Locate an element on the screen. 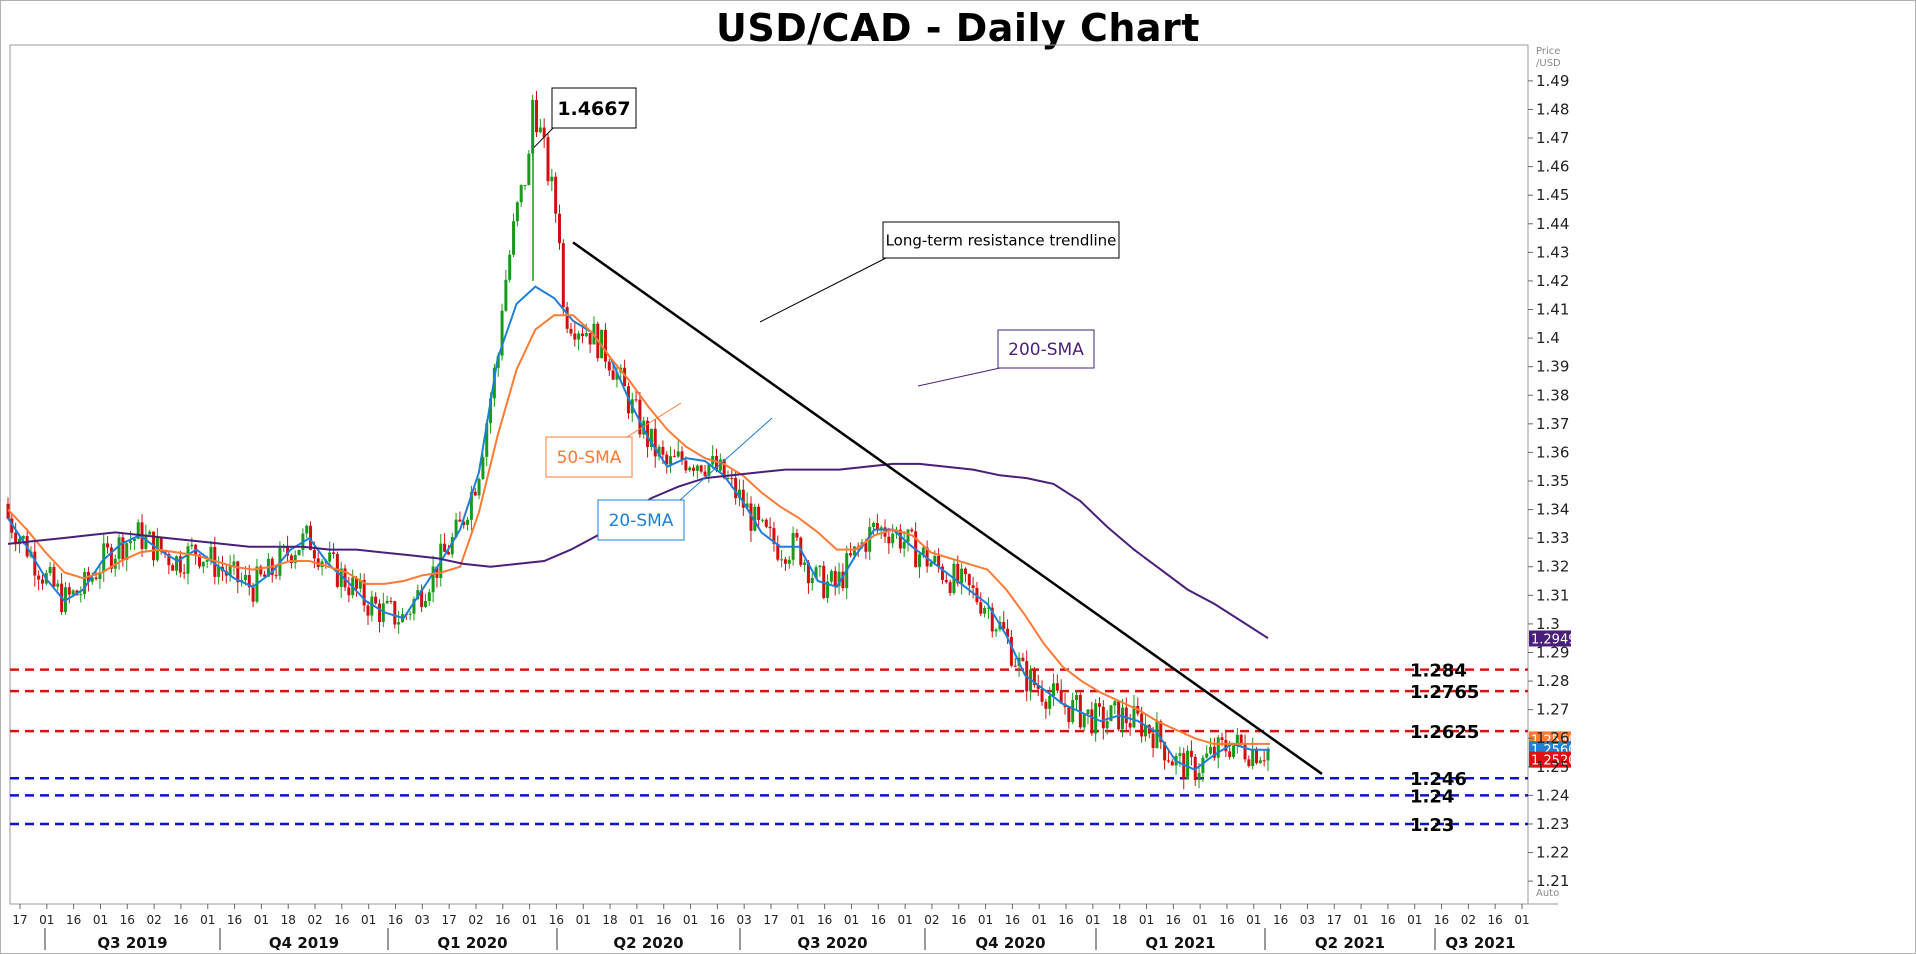 The width and height of the screenshot is (1916, 954). time-tick-label: 03 is located at coordinates (744, 920).